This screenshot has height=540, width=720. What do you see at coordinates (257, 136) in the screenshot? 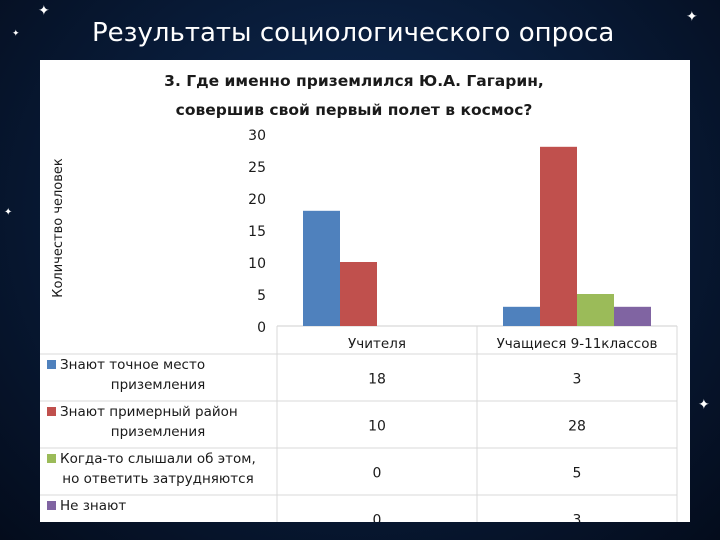
I see `y-tick-label: 30` at bounding box center [257, 136].